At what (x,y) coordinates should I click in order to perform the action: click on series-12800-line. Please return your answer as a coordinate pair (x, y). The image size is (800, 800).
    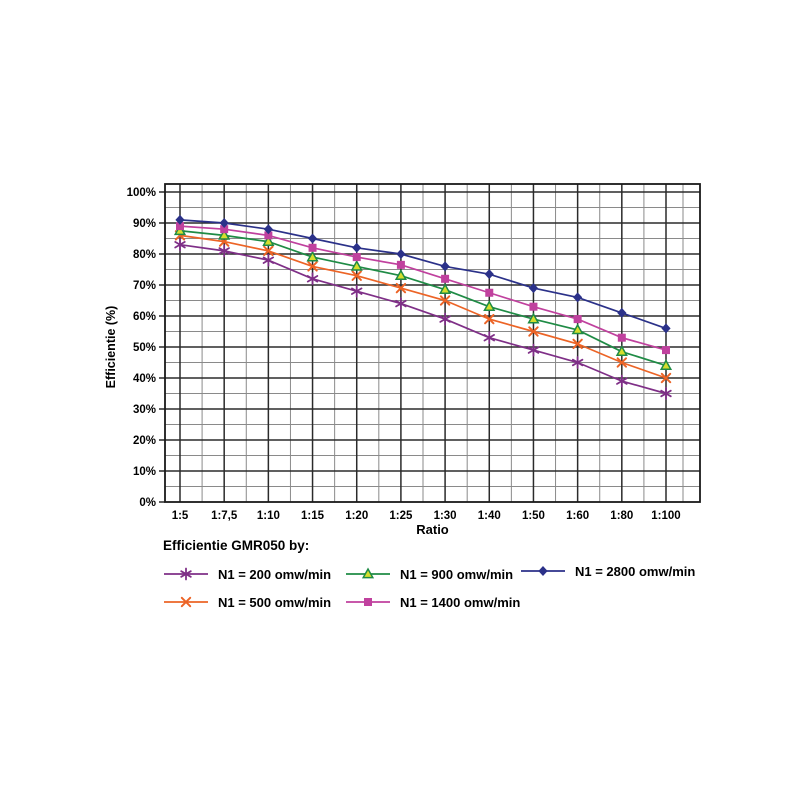
    Looking at the image, I should click on (423, 274).